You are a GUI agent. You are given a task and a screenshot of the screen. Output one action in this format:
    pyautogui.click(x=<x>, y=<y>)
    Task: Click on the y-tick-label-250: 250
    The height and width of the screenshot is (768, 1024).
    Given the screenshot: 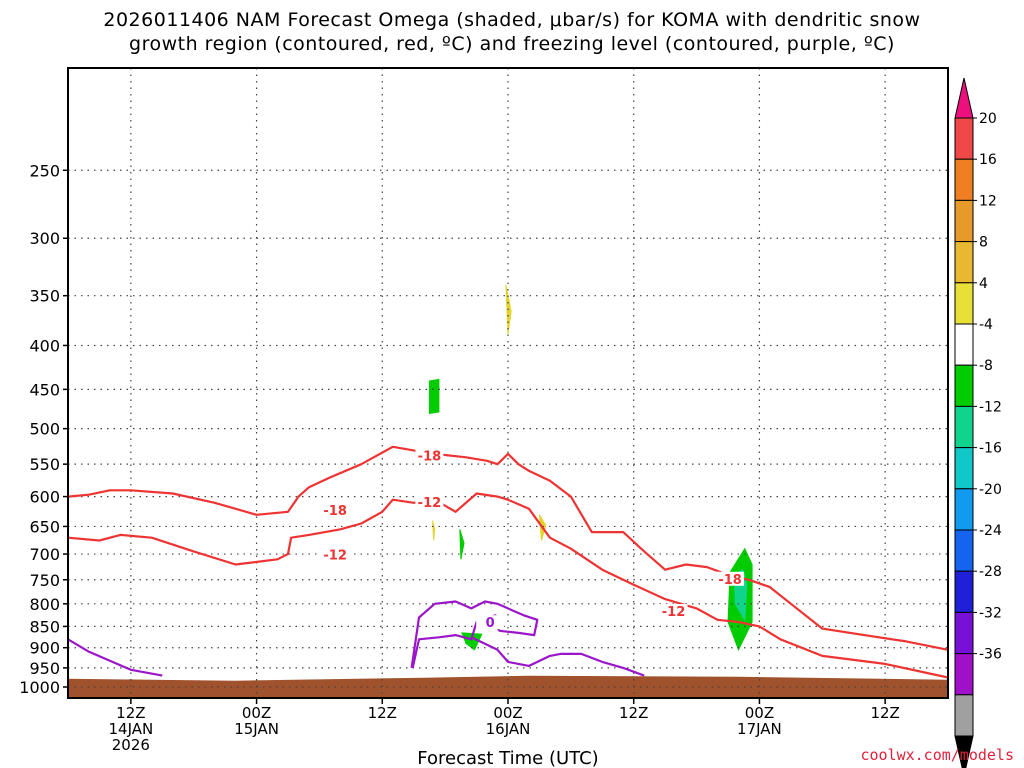 What is the action you would take?
    pyautogui.click(x=44, y=170)
    